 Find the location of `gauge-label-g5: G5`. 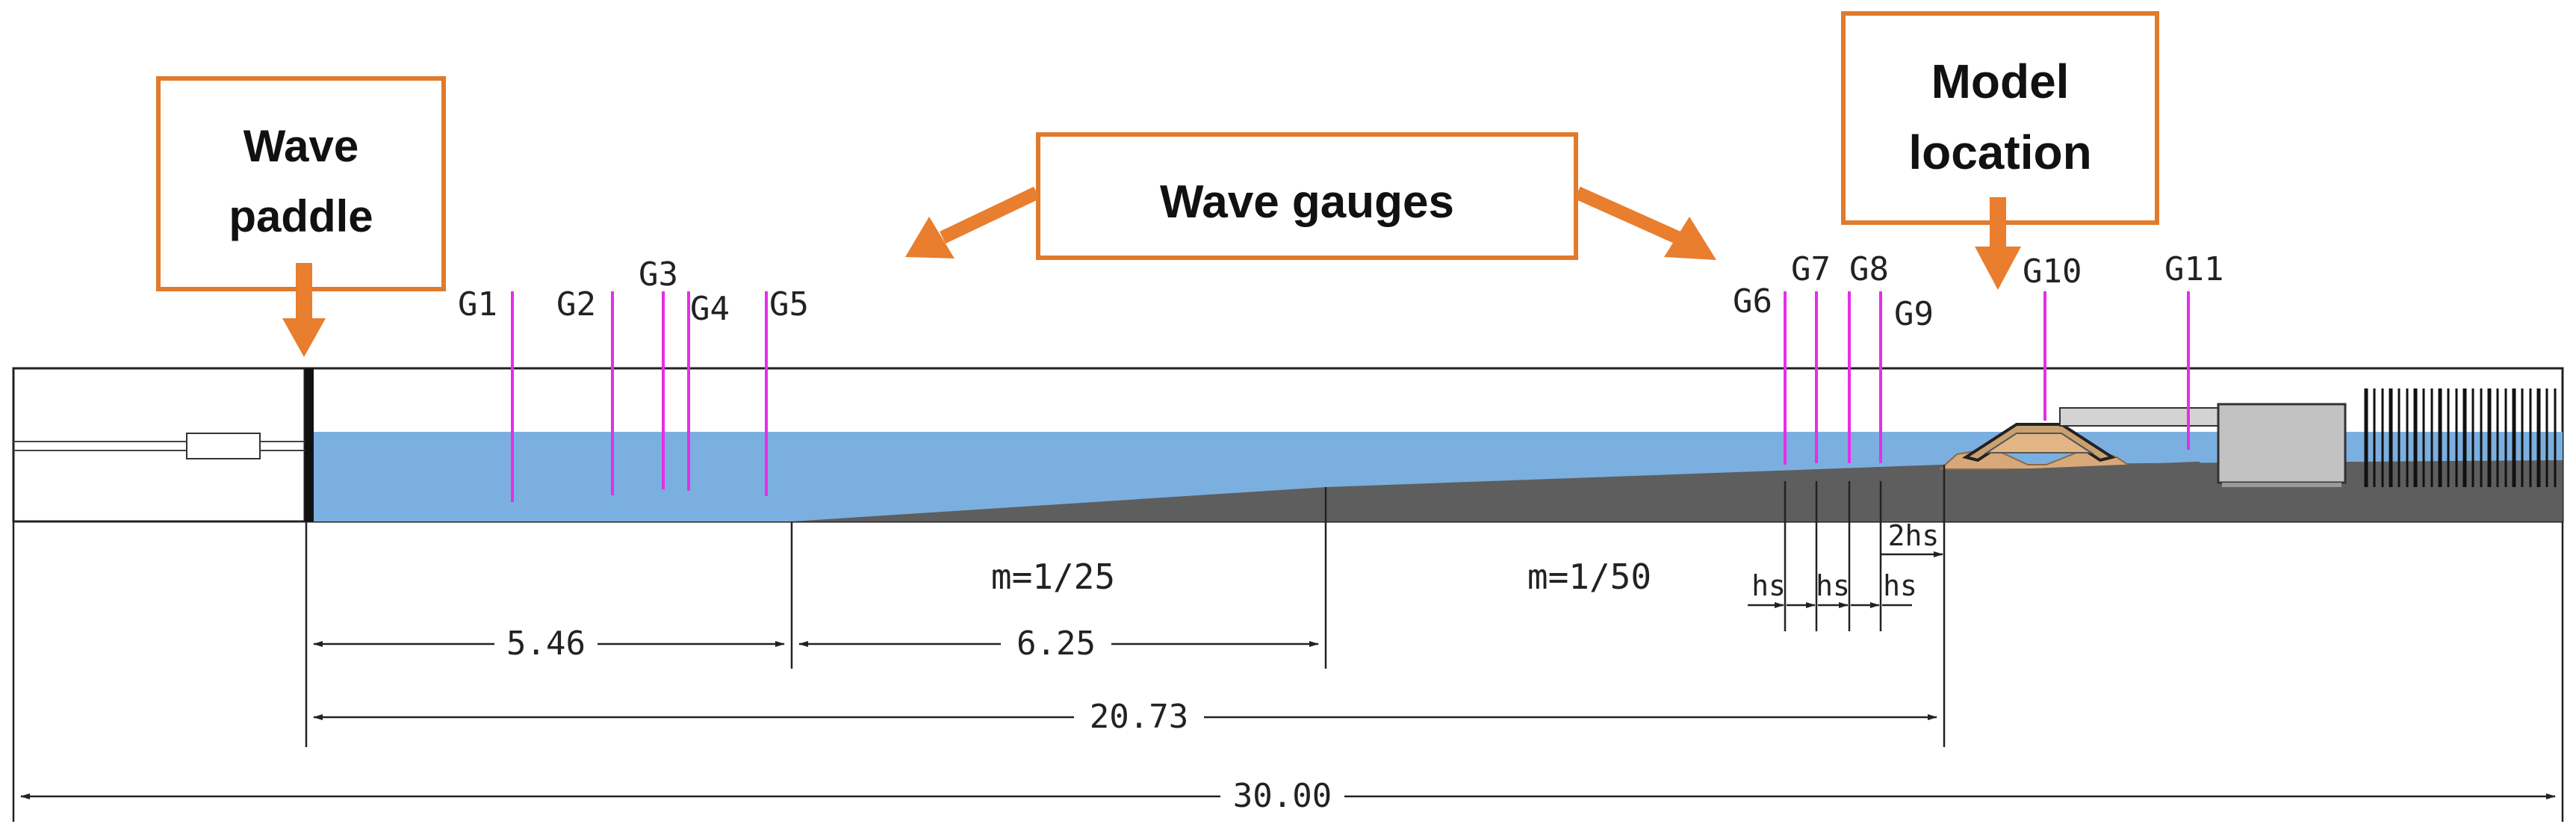

gauge-label-g5: G5 is located at coordinates (789, 304).